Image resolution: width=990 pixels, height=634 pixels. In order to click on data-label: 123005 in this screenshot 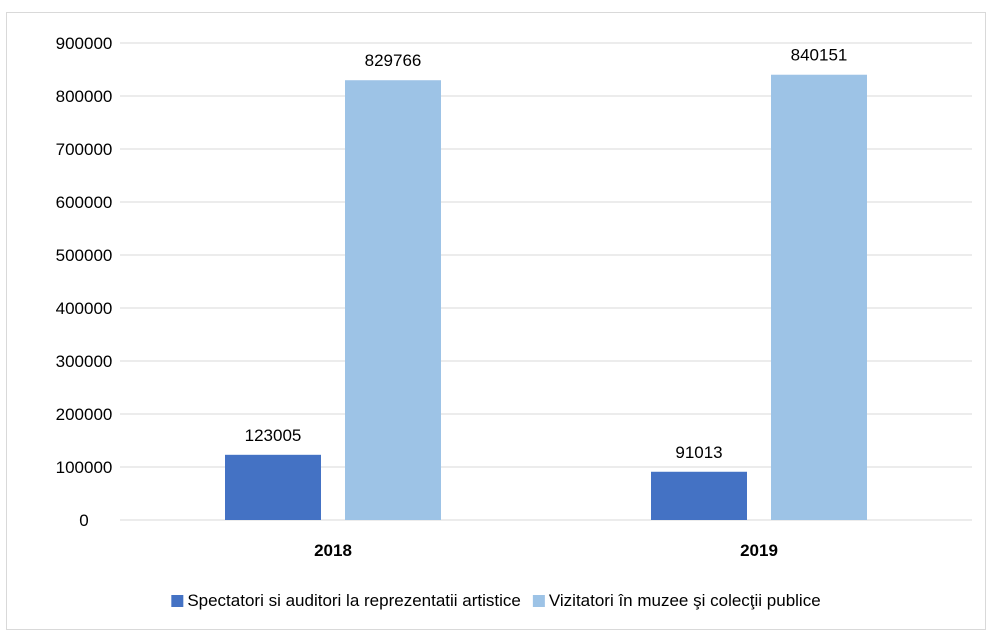, I will do `click(273, 435)`.